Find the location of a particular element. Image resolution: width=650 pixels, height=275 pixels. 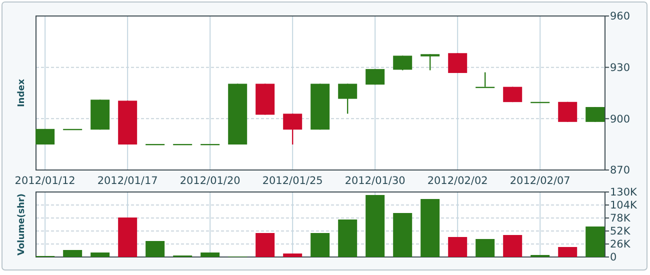

x-tick-label: 2012/02/07 is located at coordinates (540, 181).